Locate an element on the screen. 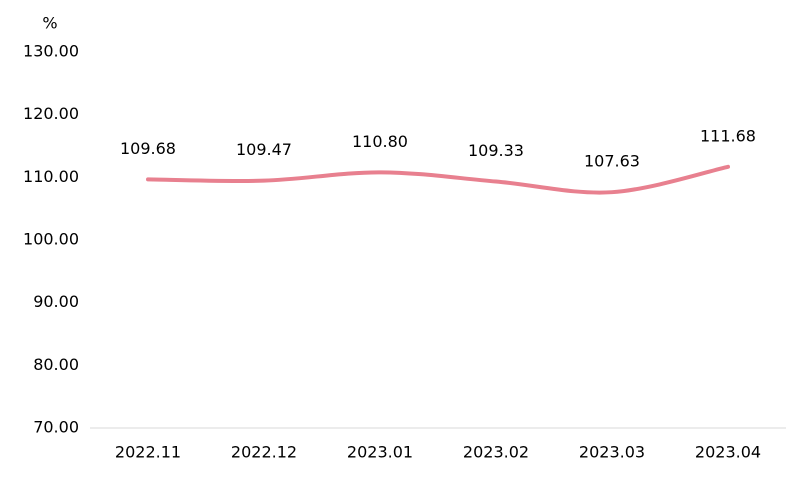 The image size is (806, 485). x-tick-label: 2022.11 is located at coordinates (148, 452).